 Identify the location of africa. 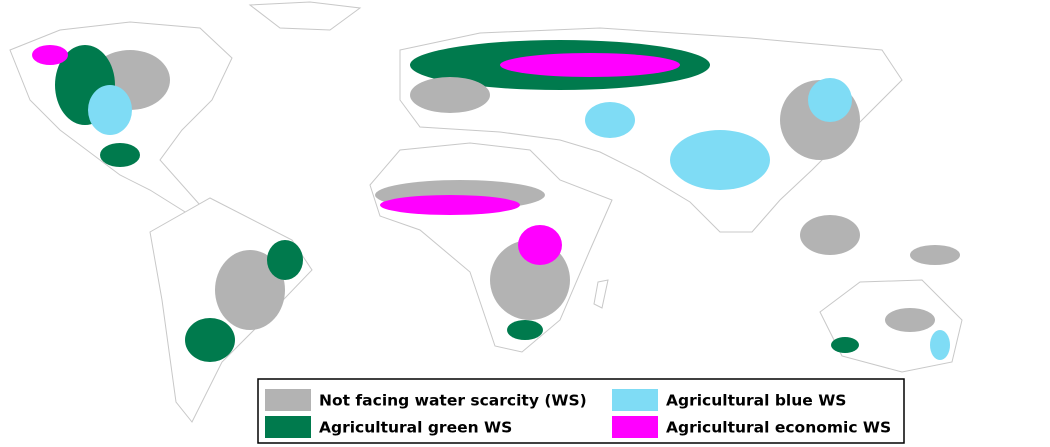
(491, 247).